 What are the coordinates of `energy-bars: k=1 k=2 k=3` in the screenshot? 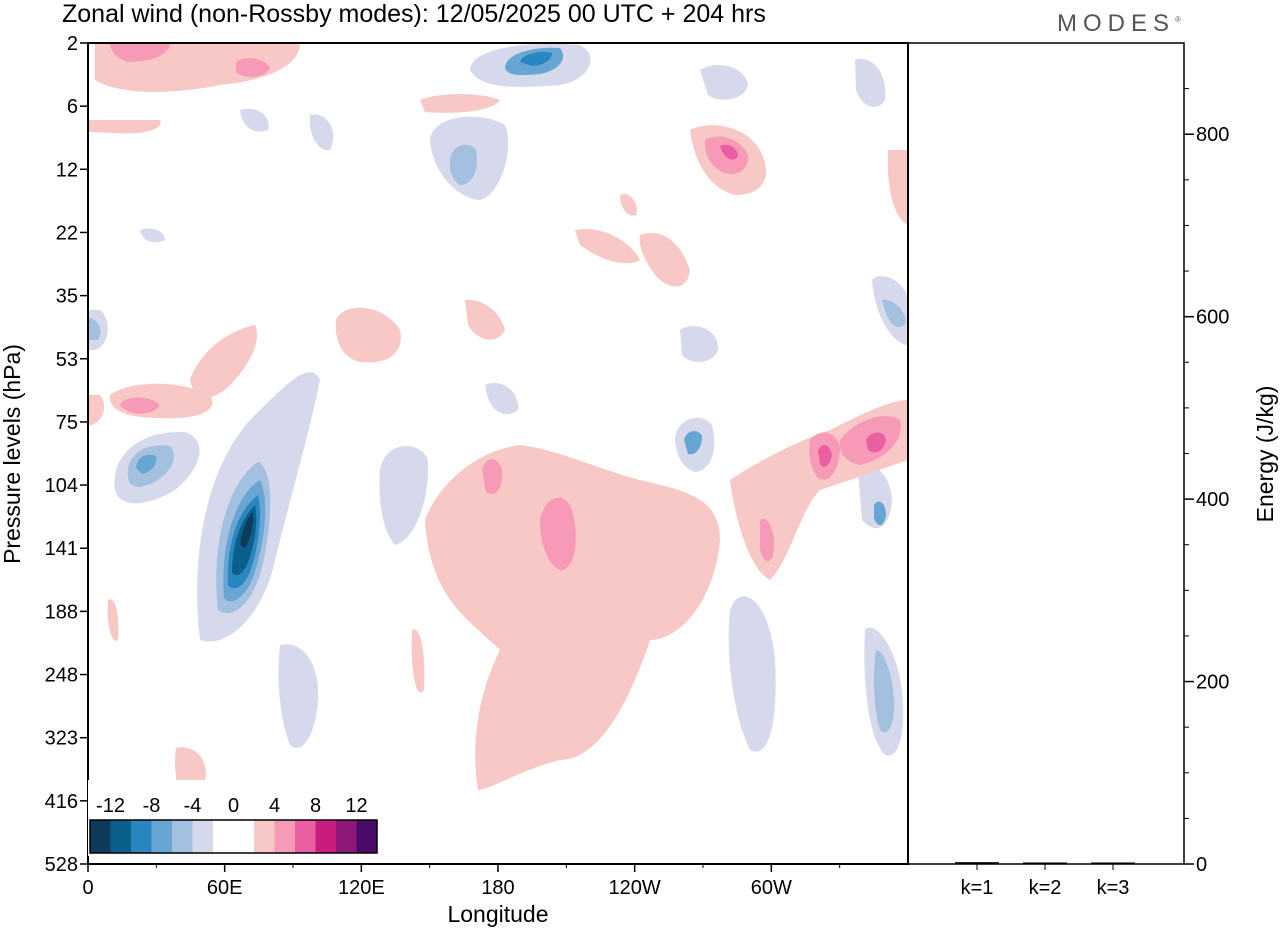 It's located at (1045, 880).